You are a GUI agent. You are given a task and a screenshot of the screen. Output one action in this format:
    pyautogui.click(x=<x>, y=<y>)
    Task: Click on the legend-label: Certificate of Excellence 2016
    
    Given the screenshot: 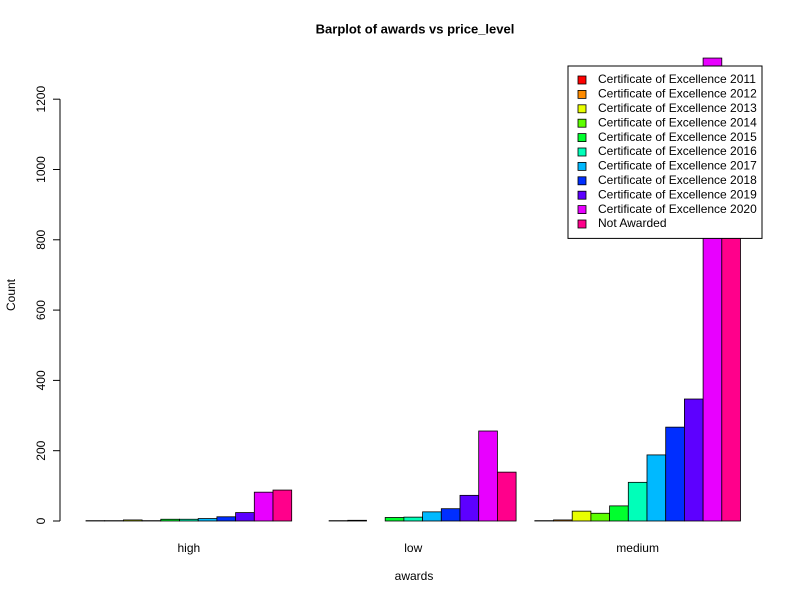 What is the action you would take?
    pyautogui.click(x=677, y=151)
    